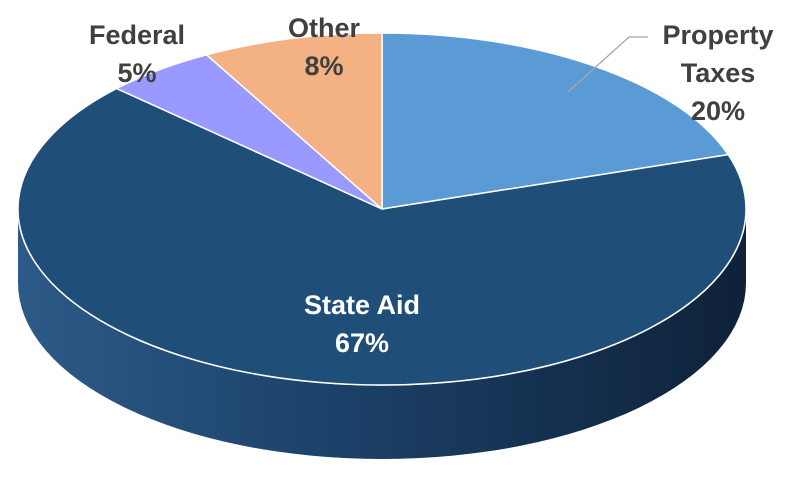  What do you see at coordinates (294, 121) in the screenshot?
I see `slice-other` at bounding box center [294, 121].